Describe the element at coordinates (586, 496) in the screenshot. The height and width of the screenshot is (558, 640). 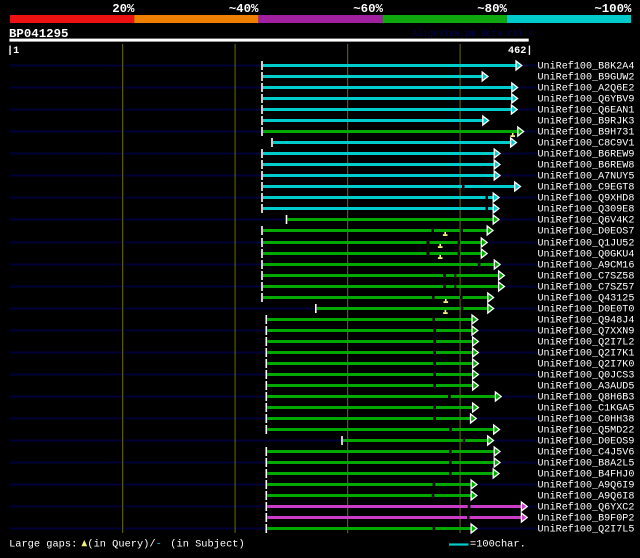
I see `svg-text: UniRef100_A9Q6I8` at that location.